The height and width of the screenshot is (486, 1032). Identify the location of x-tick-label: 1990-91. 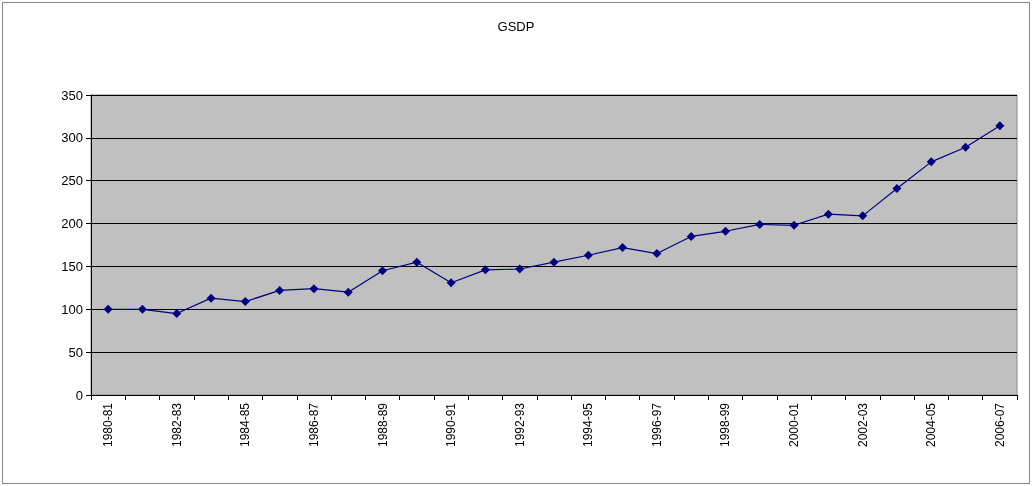
(451, 425).